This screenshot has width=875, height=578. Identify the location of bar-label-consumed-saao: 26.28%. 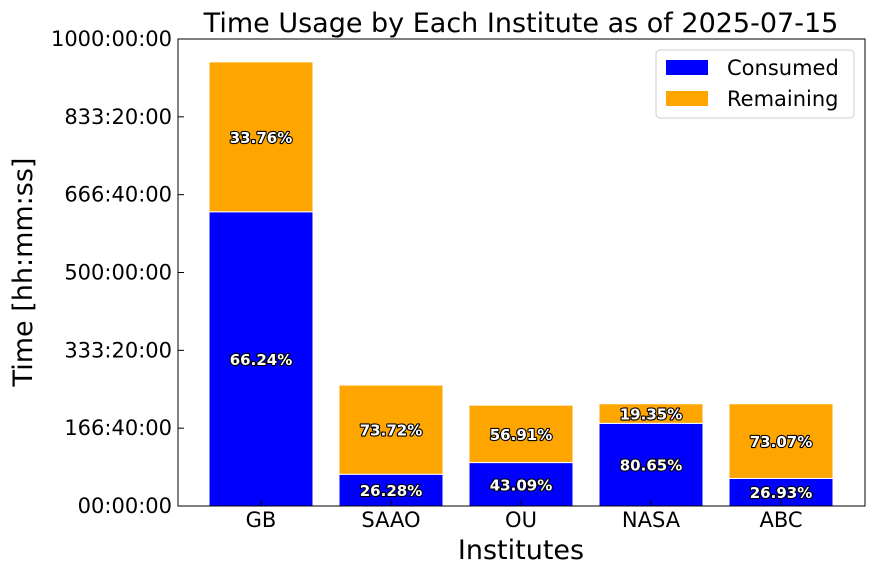
(391, 491).